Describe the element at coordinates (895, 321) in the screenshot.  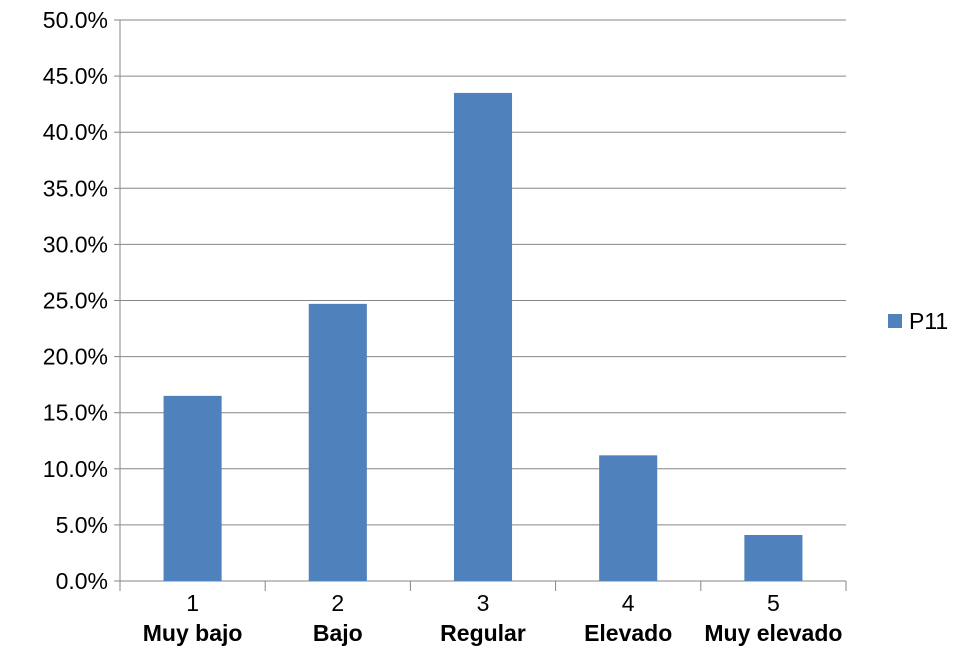
I see `legend-swatch` at that location.